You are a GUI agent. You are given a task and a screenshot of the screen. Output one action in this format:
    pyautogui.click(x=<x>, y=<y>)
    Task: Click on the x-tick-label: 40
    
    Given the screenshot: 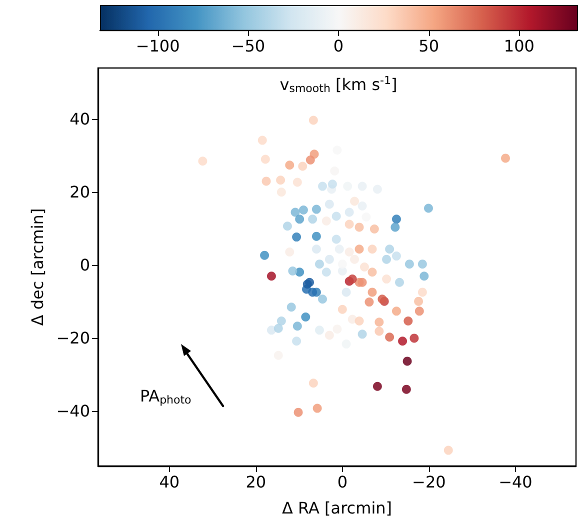 What is the action you would take?
    pyautogui.click(x=169, y=482)
    